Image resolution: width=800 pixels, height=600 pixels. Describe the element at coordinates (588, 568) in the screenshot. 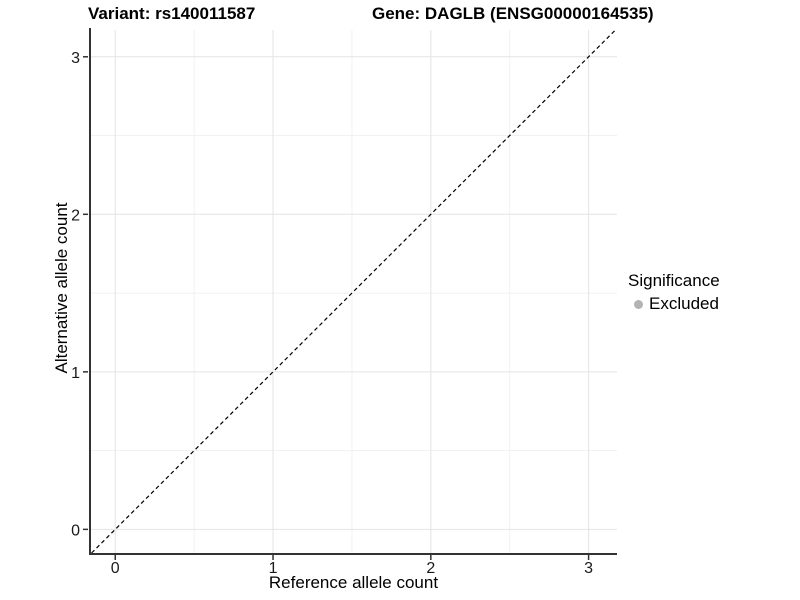

I see `x-tick-label: 3` at that location.